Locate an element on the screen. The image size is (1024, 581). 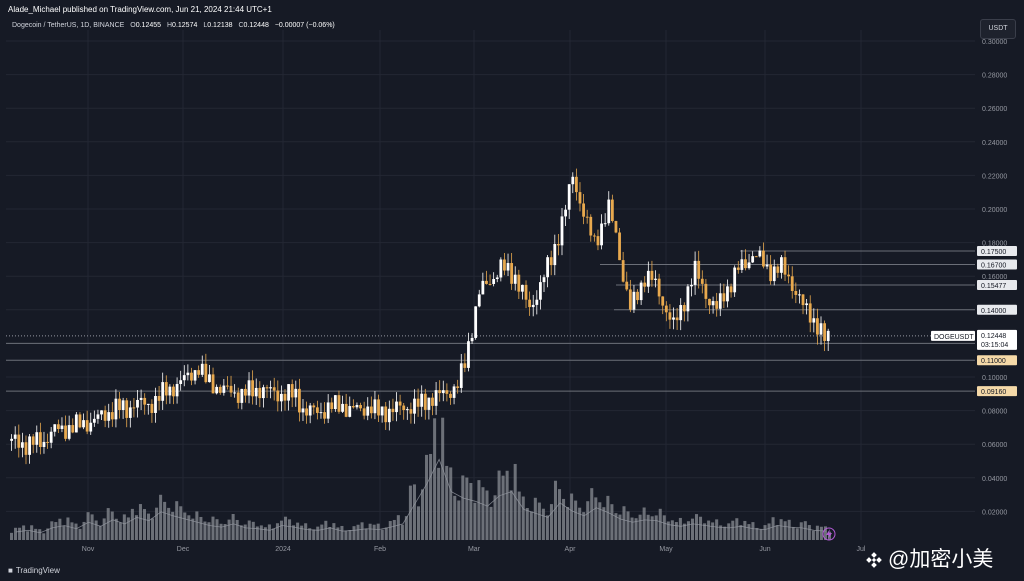
ohlc-open: O0.12455 is located at coordinates (146, 25).